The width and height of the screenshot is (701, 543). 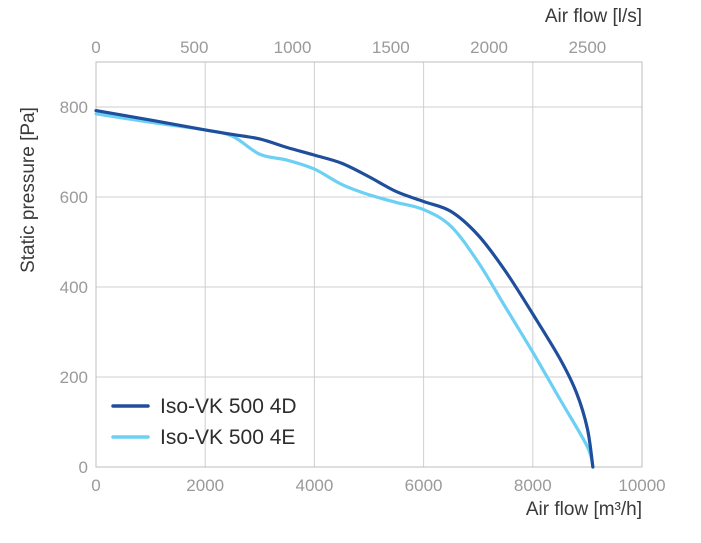 What do you see at coordinates (584, 509) in the screenshot?
I see `bottom-axis-title: Air flow [m³/h]` at bounding box center [584, 509].